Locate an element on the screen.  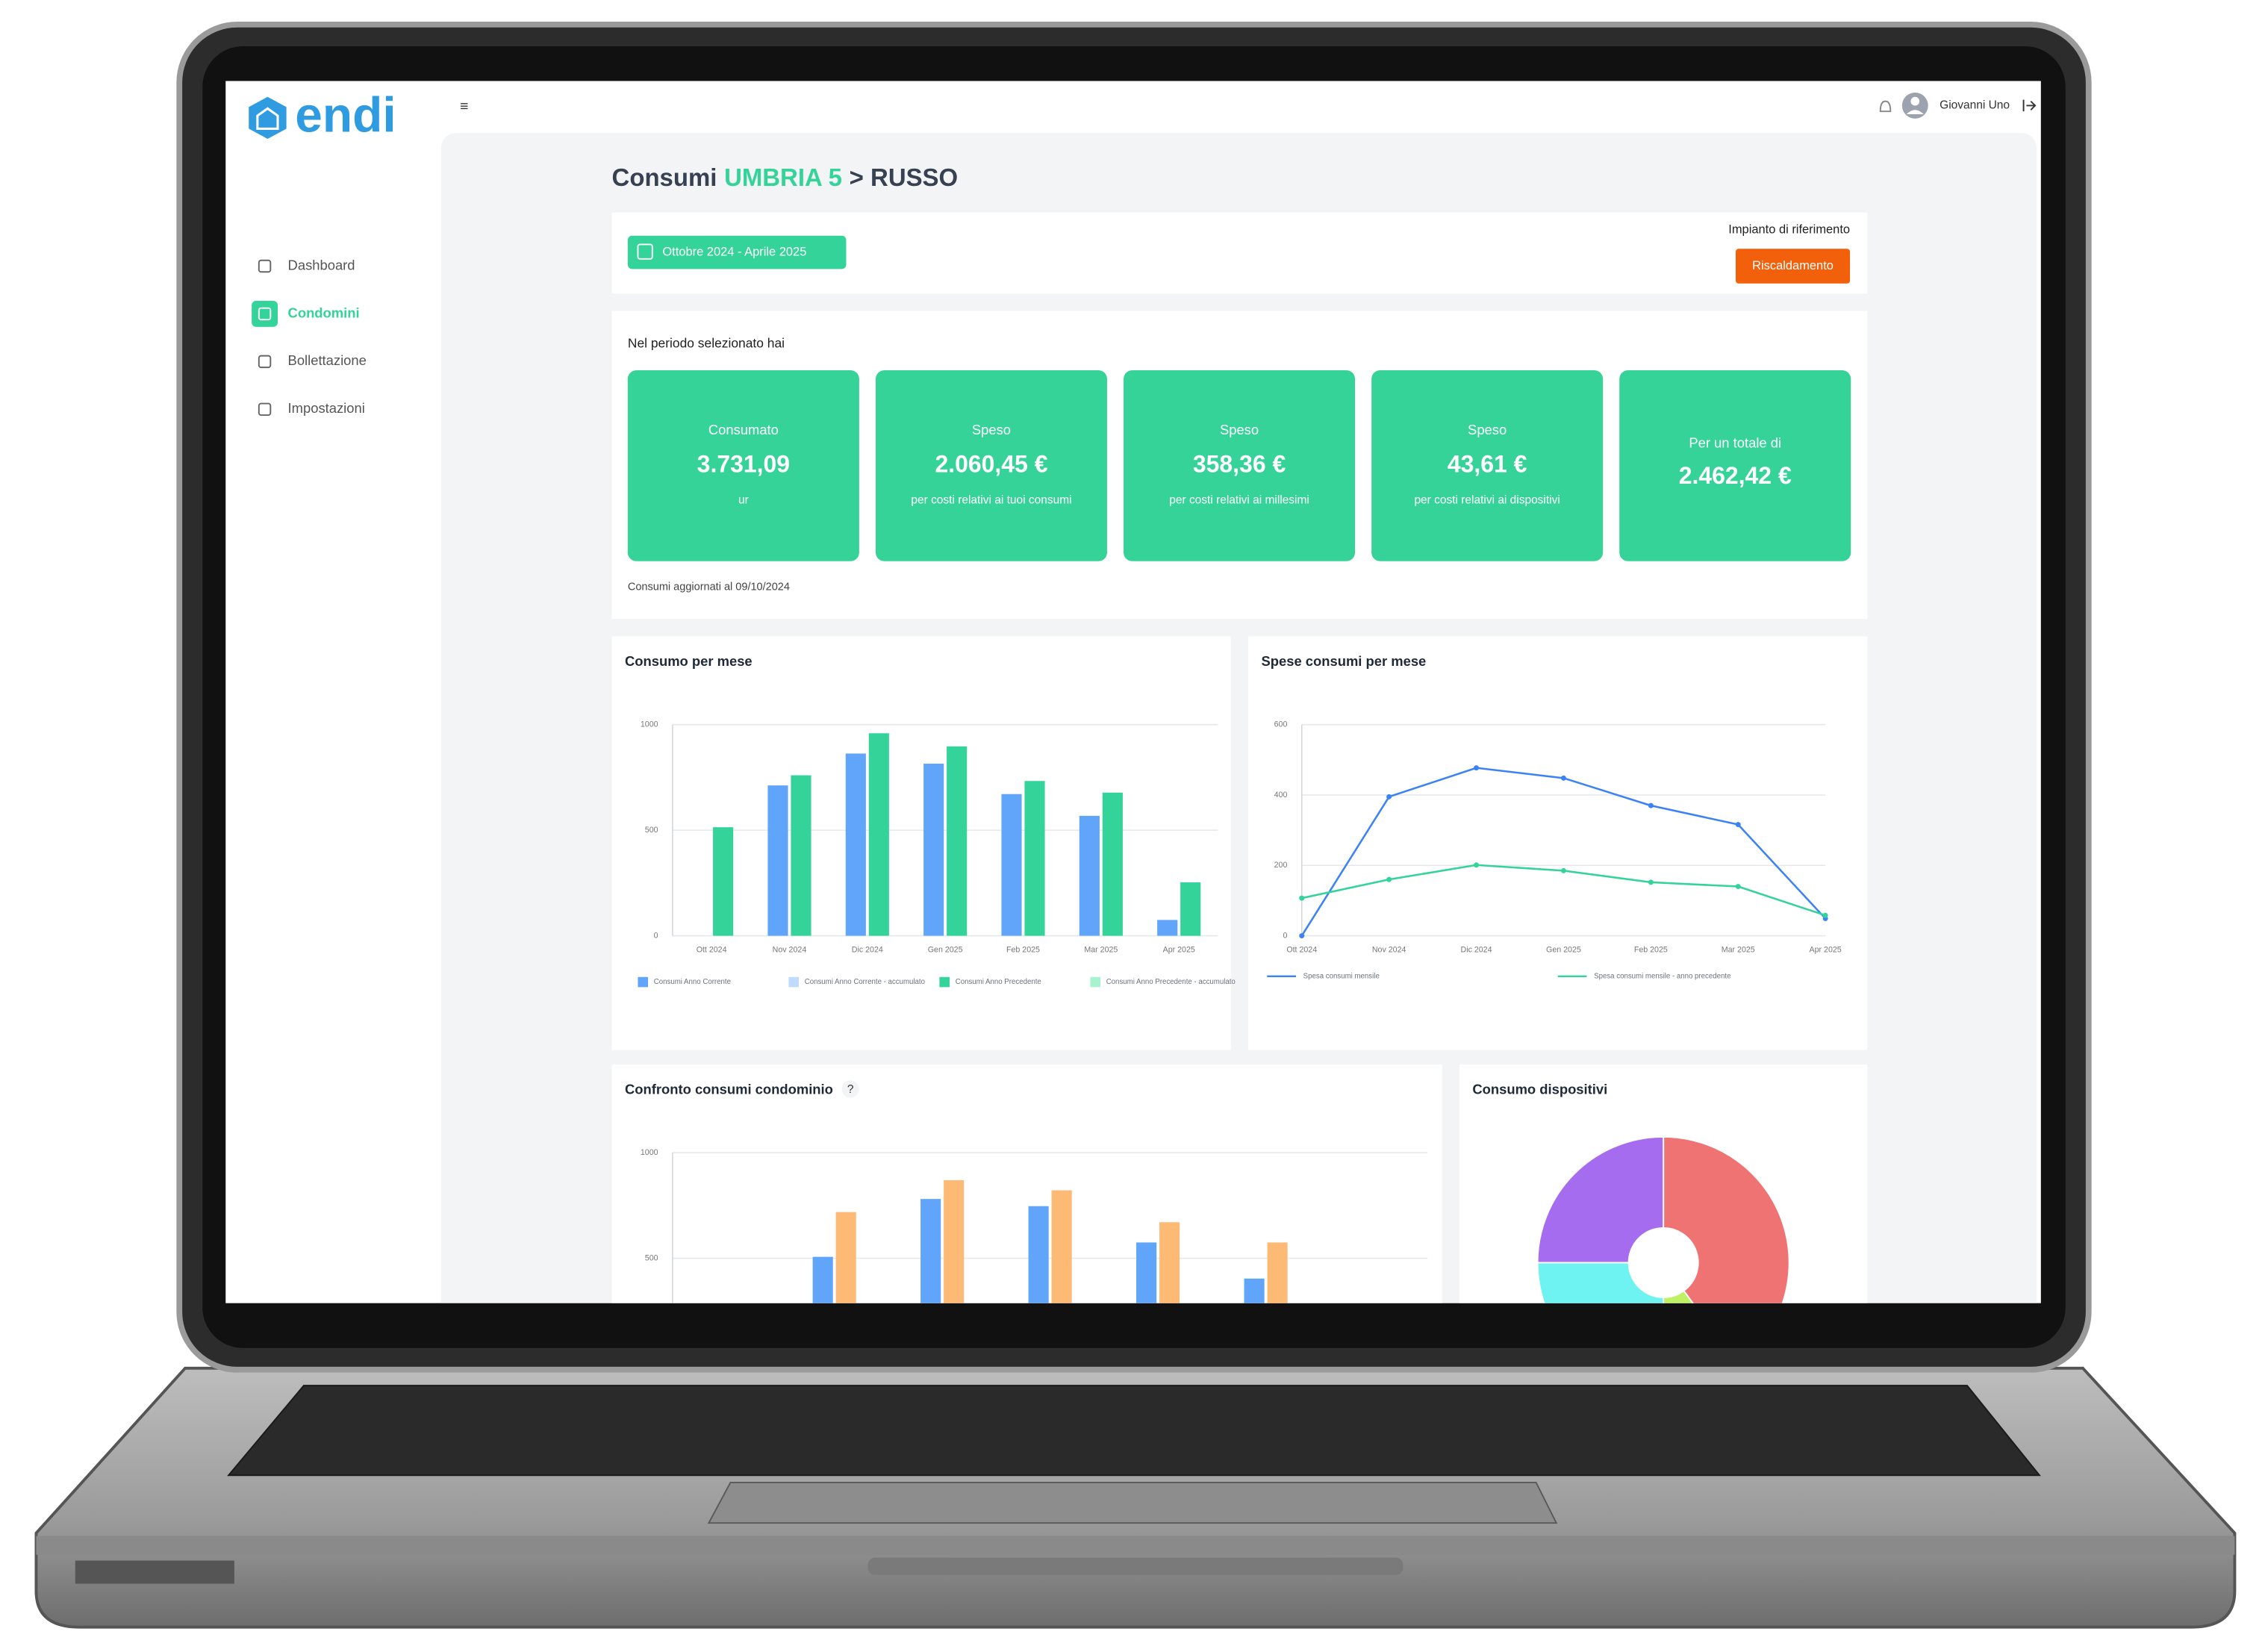
plant-value: Riscaldamento is located at coordinates (1793, 265).